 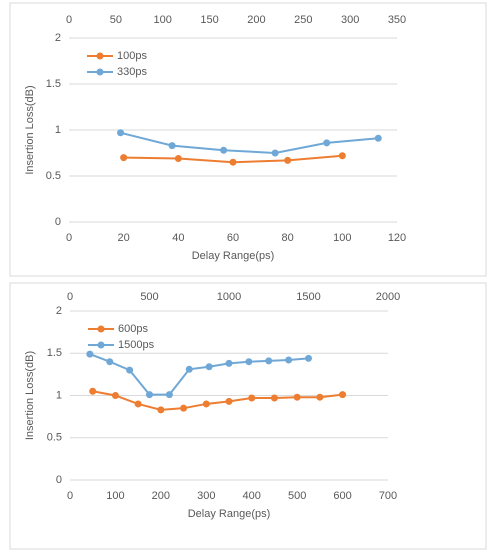 What do you see at coordinates (116, 20) in the screenshot?
I see `x2-tick-label: 50` at bounding box center [116, 20].